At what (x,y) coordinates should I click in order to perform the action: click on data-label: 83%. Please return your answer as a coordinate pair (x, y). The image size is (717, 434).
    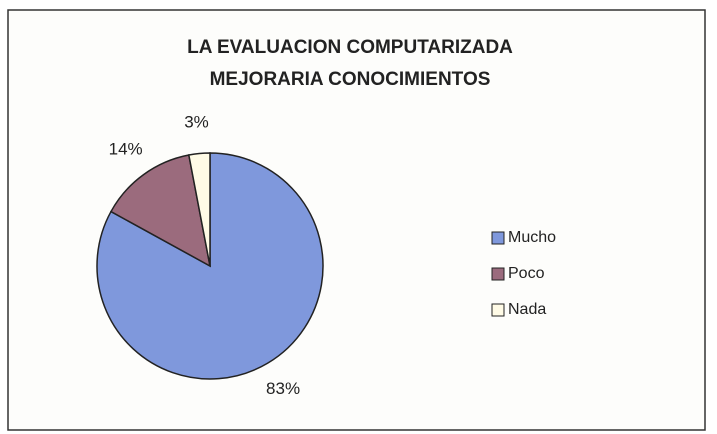
    Looking at the image, I should click on (283, 388).